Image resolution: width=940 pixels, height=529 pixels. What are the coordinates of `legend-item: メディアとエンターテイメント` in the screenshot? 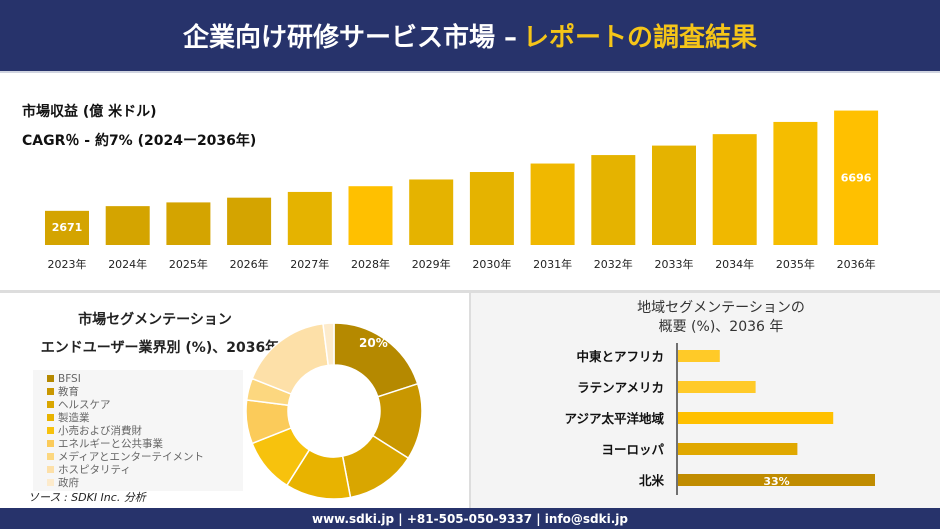 It's located at (145, 456).